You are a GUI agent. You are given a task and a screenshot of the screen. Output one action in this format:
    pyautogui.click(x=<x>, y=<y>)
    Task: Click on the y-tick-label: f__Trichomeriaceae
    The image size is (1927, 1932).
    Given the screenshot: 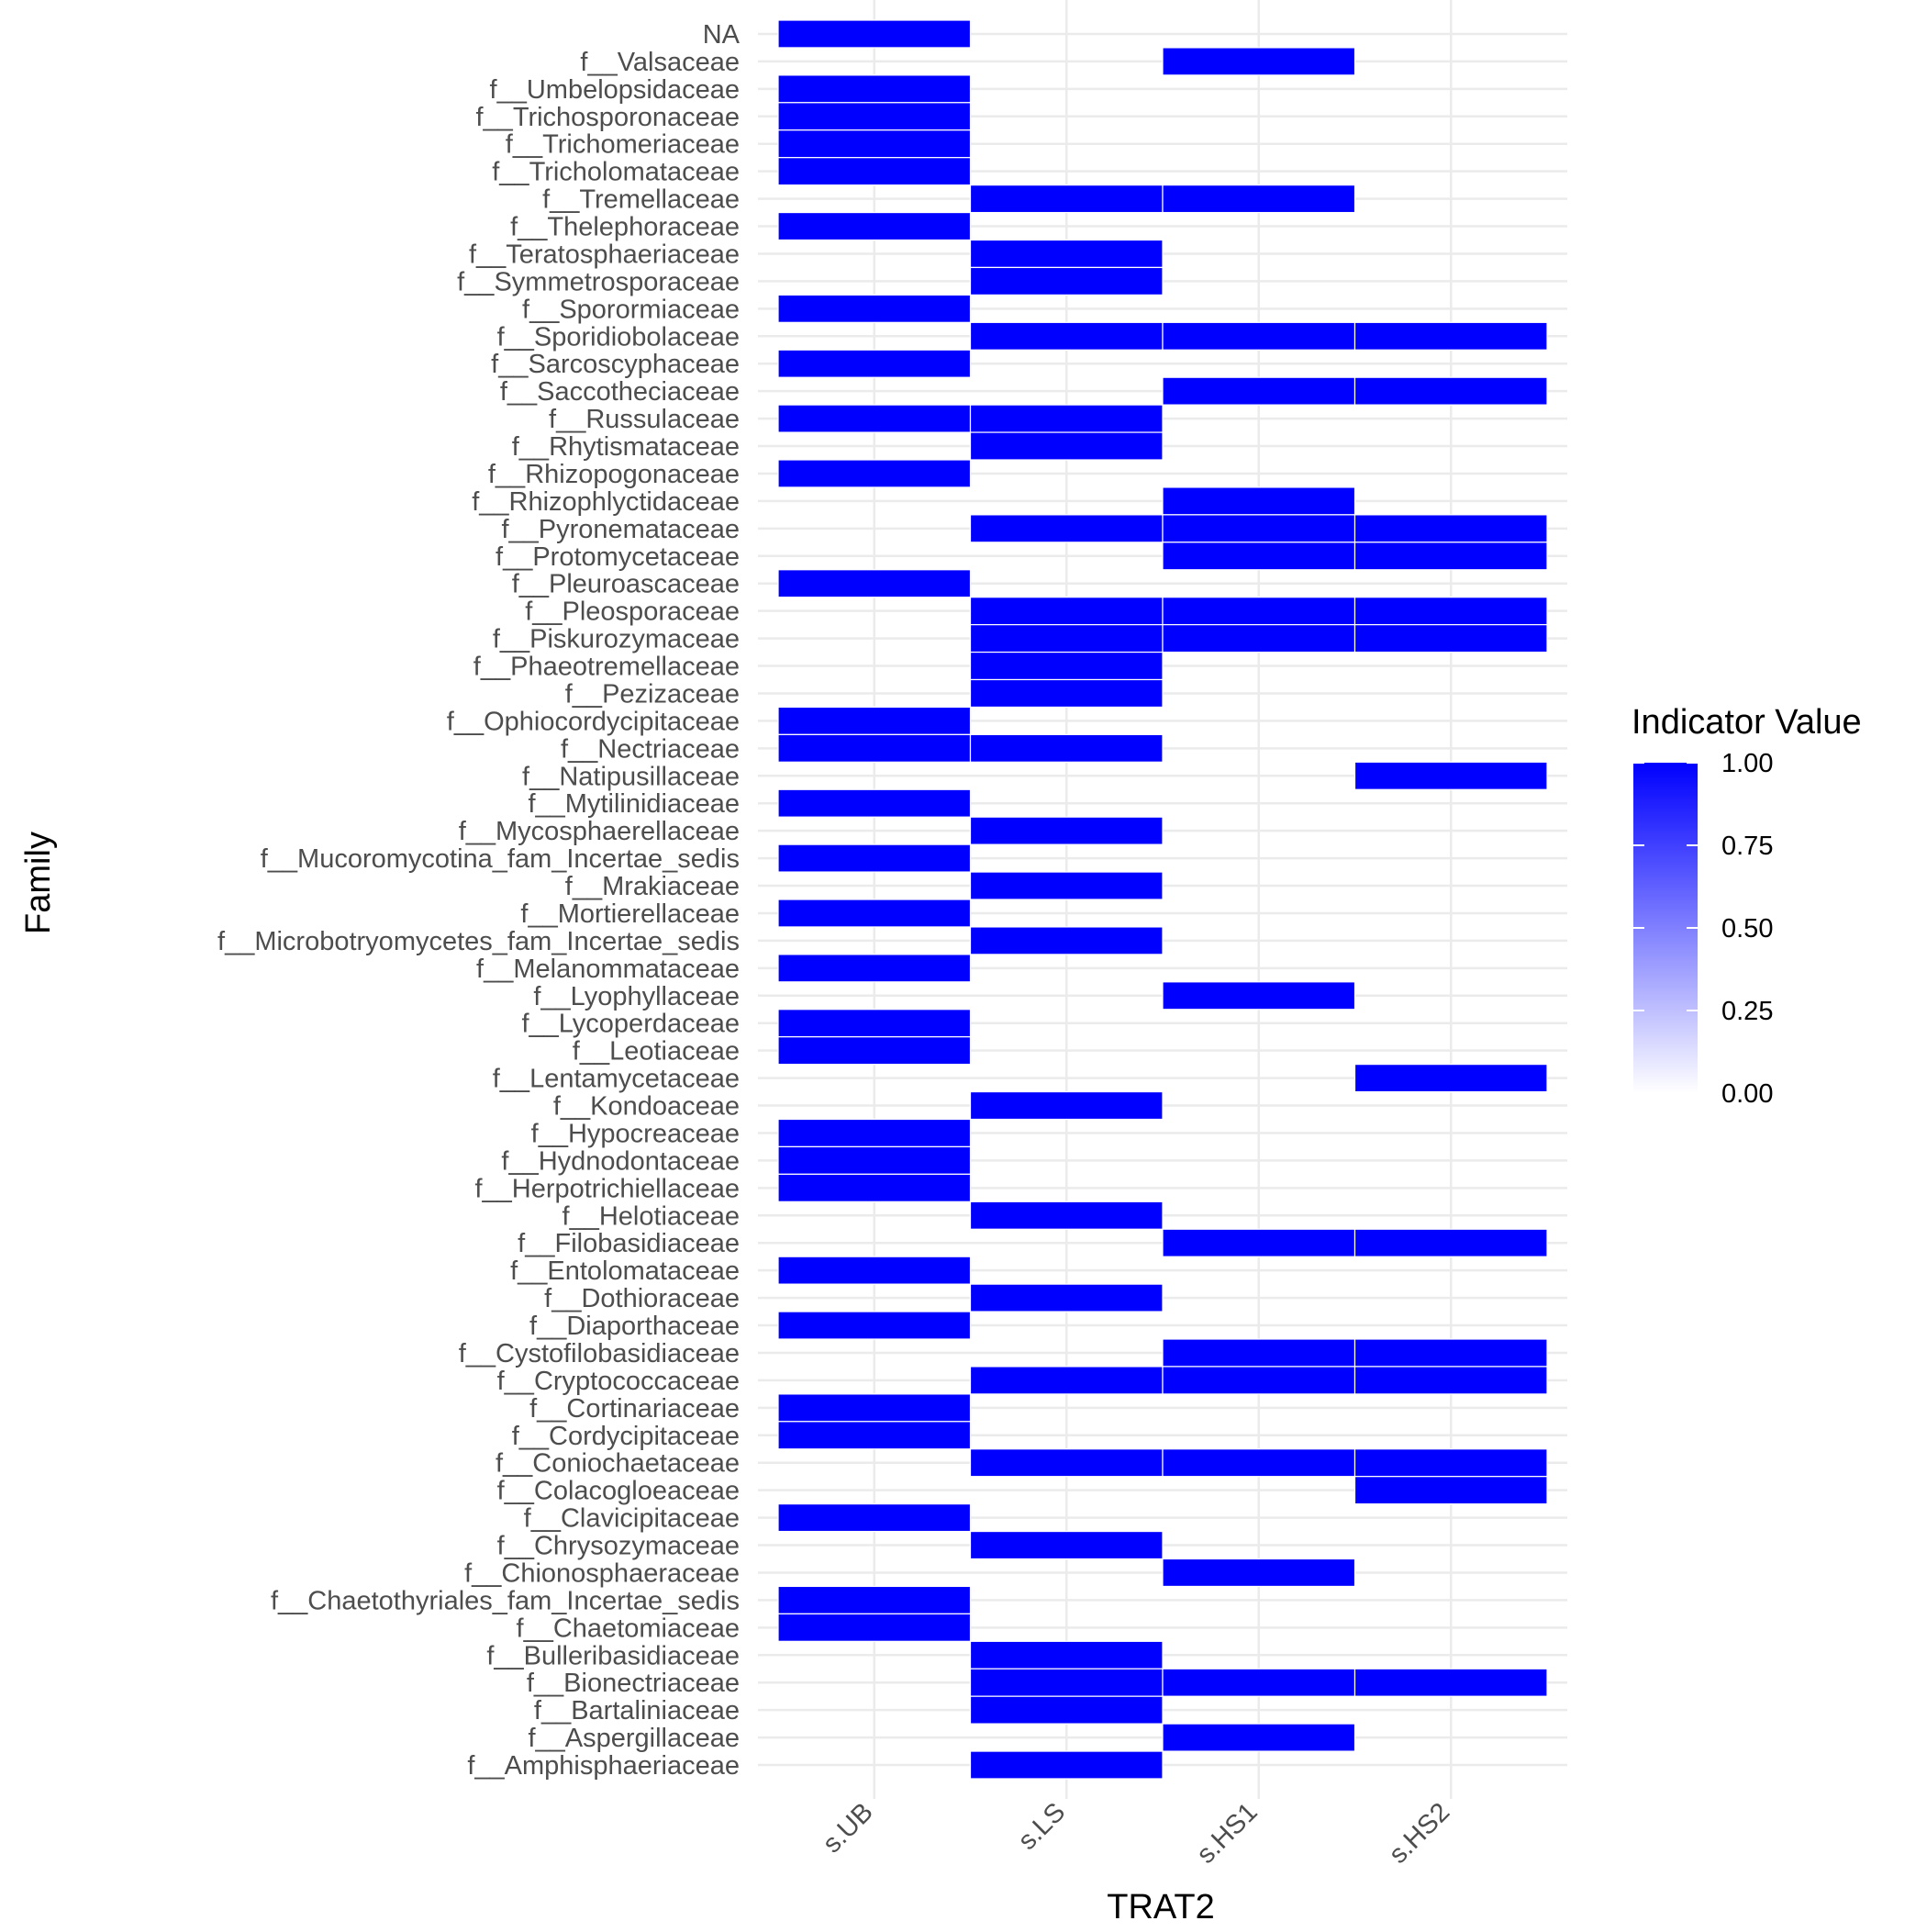 What is the action you would take?
    pyautogui.click(x=623, y=145)
    